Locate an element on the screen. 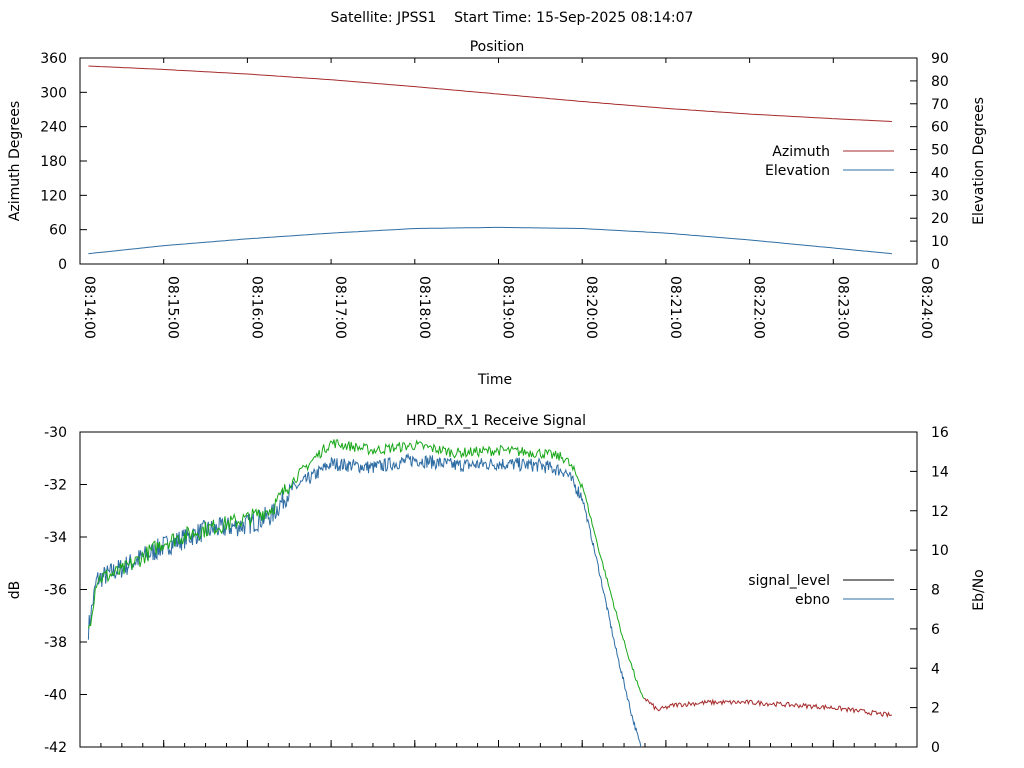 The height and width of the screenshot is (768, 1024). x-tick-label: 08:19:00 is located at coordinates (508, 307).